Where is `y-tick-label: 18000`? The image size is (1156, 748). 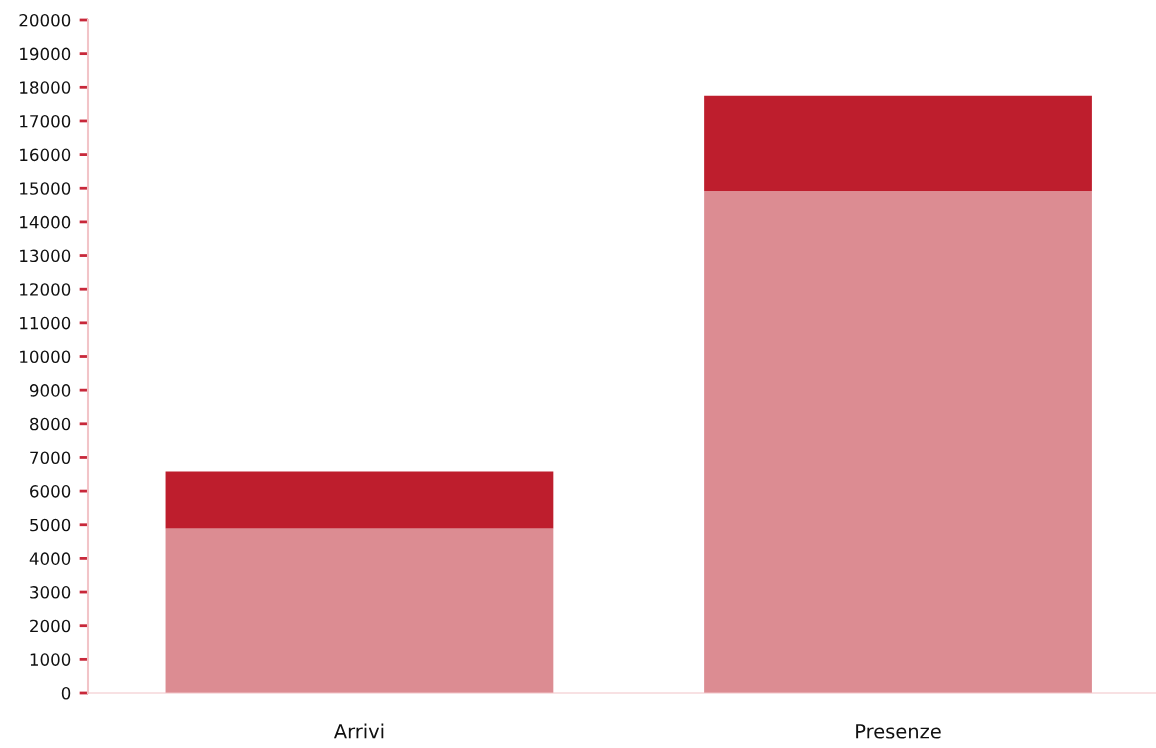 y-tick-label: 18000 is located at coordinates (45, 87).